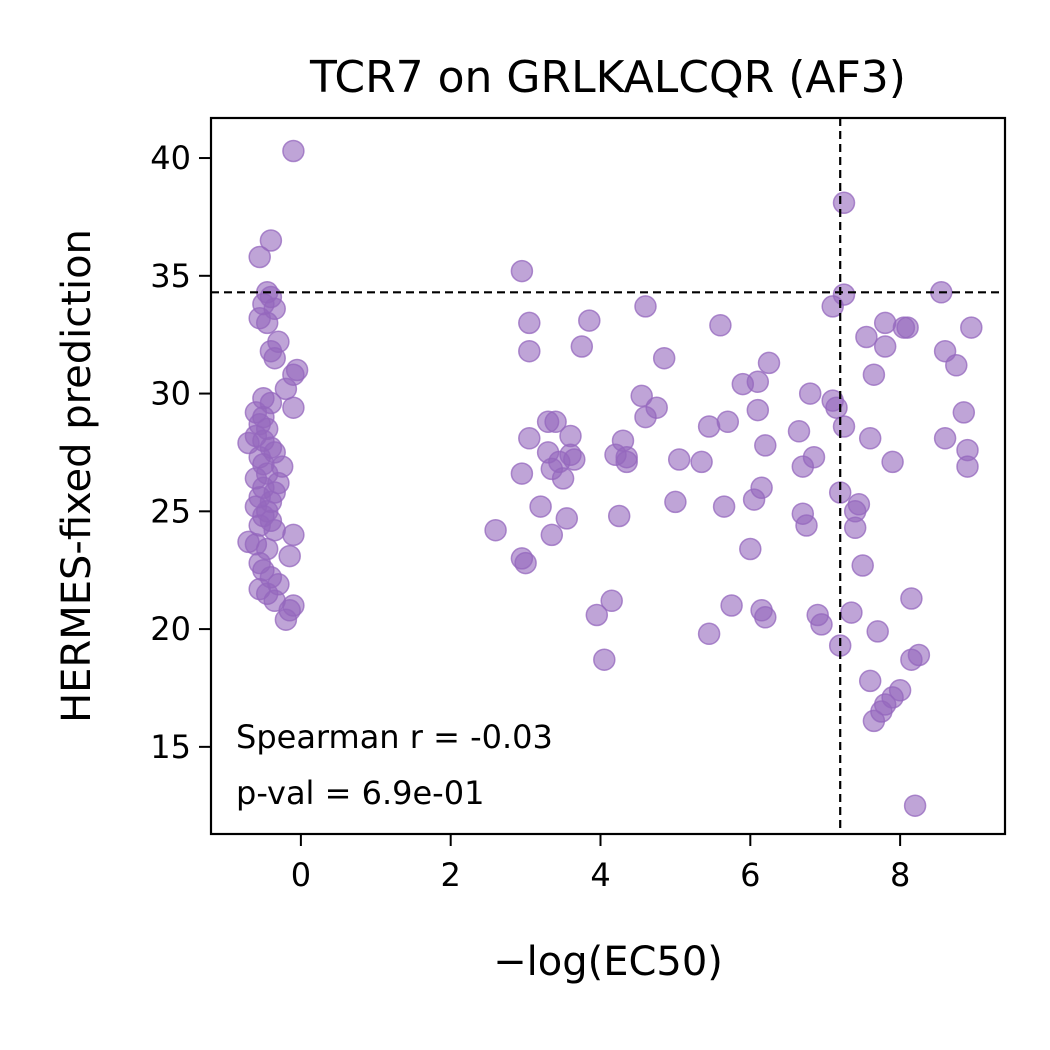 The width and height of the screenshot is (1050, 1050). What do you see at coordinates (750, 875) in the screenshot?
I see `x-tick-label: 6` at bounding box center [750, 875].